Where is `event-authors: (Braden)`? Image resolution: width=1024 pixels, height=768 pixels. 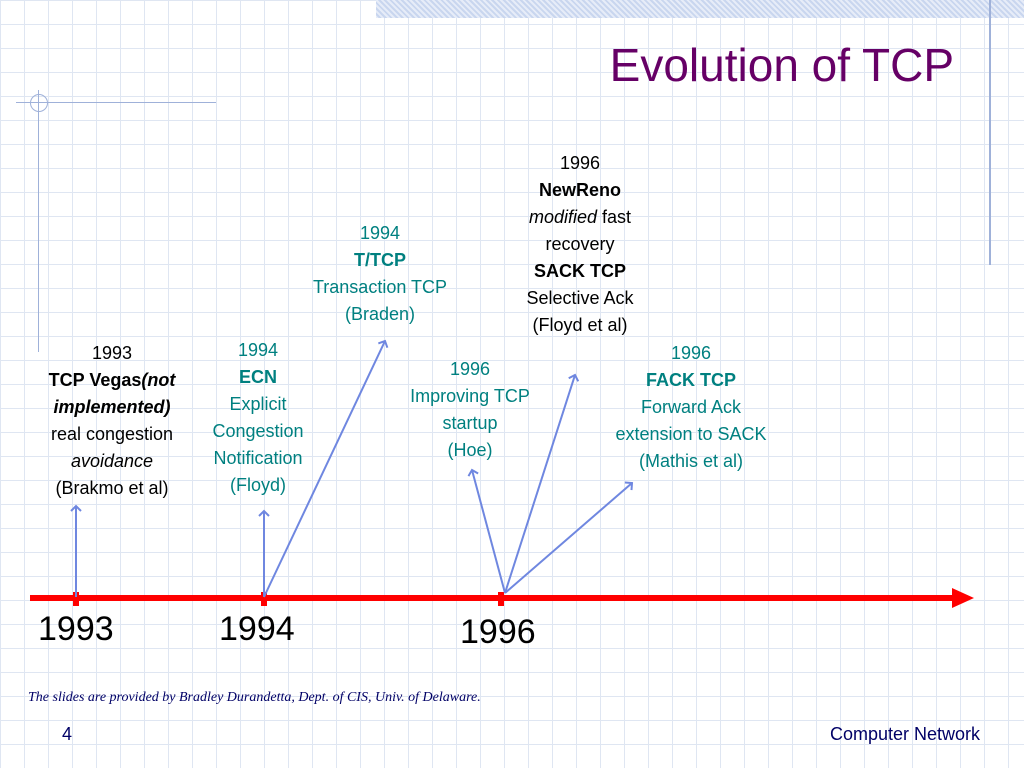 event-authors: (Braden) is located at coordinates (380, 314).